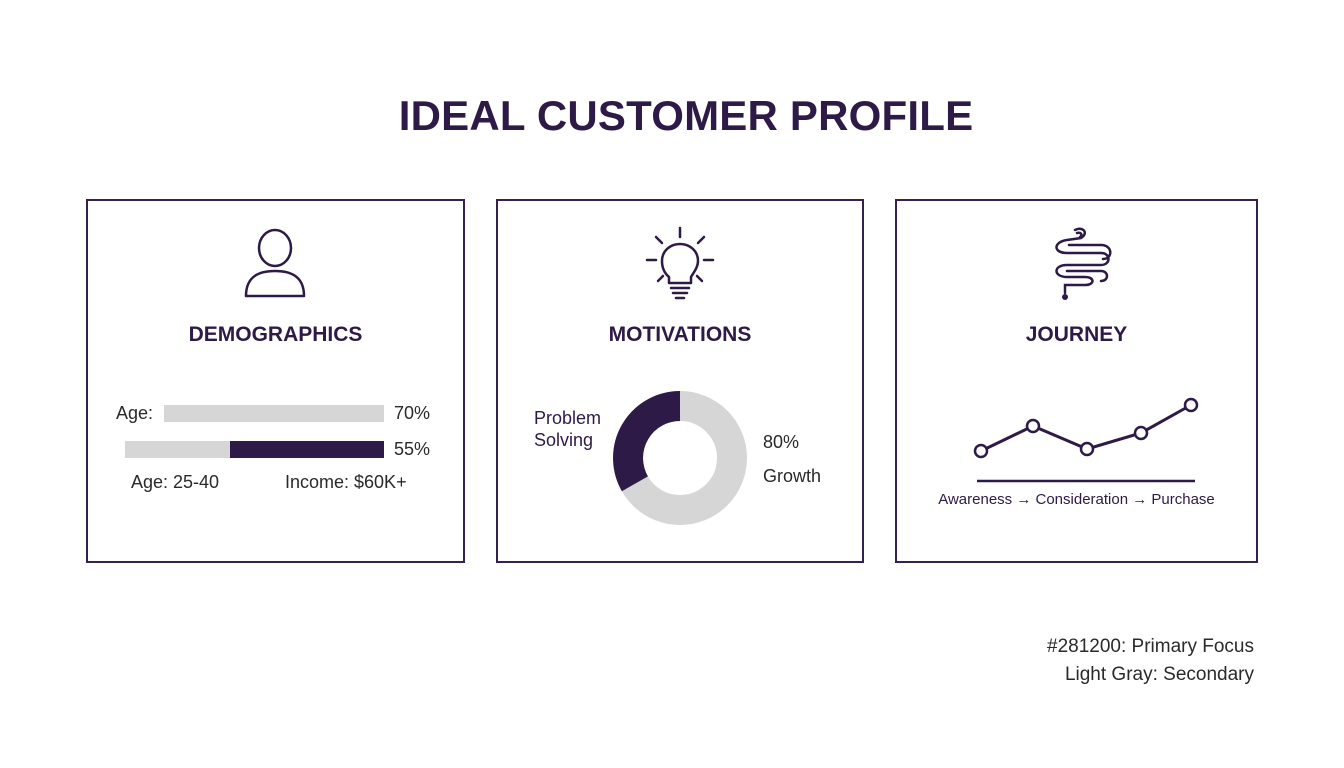  I want to click on income-text: Income: $60K+, so click(346, 482).